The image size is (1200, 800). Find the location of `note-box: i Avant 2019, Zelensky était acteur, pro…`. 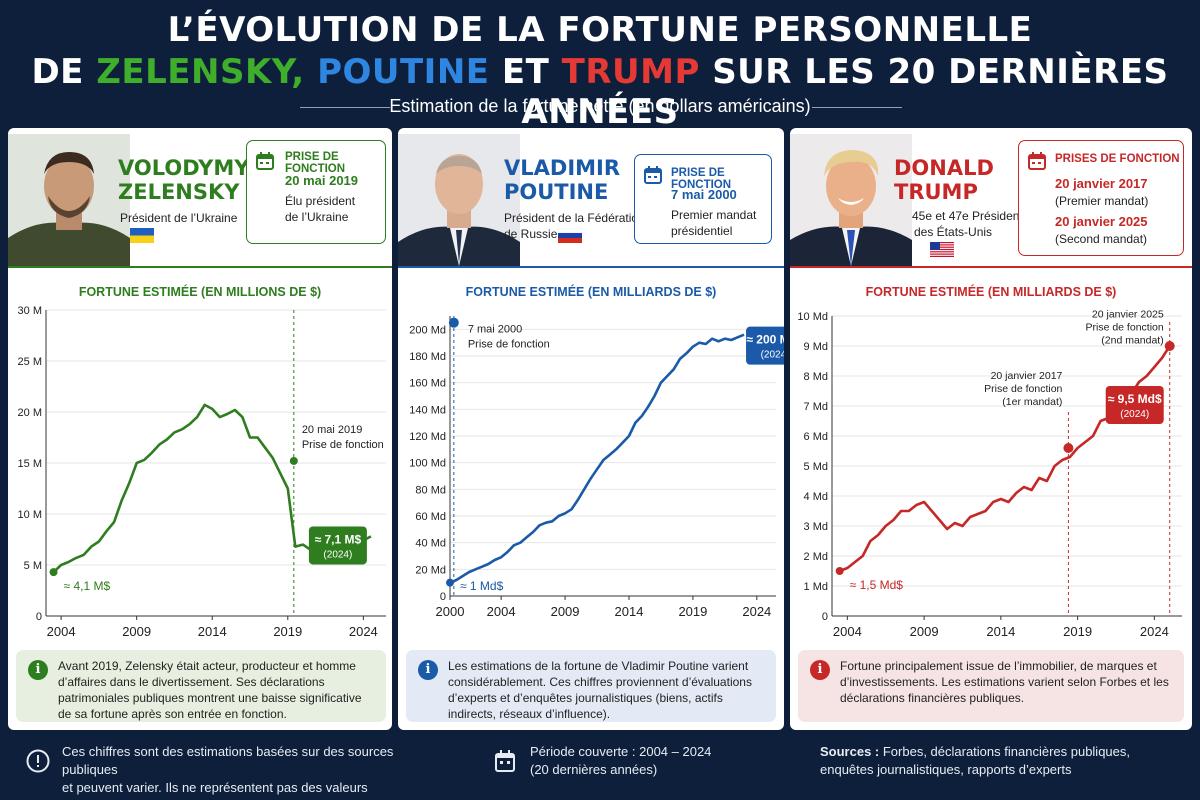

note-box: i Avant 2019, Zelensky était acteur, pro… is located at coordinates (201, 686).